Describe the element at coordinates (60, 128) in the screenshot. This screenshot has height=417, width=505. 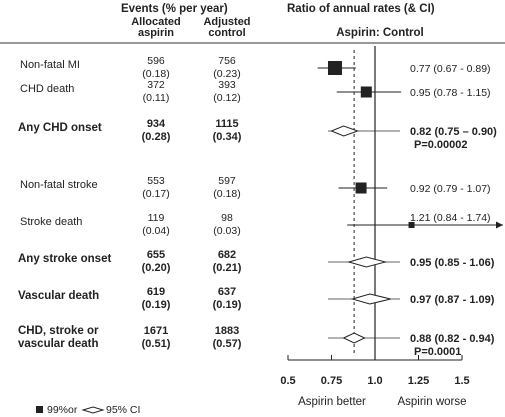
I see `row-label: Any CHD onset` at that location.